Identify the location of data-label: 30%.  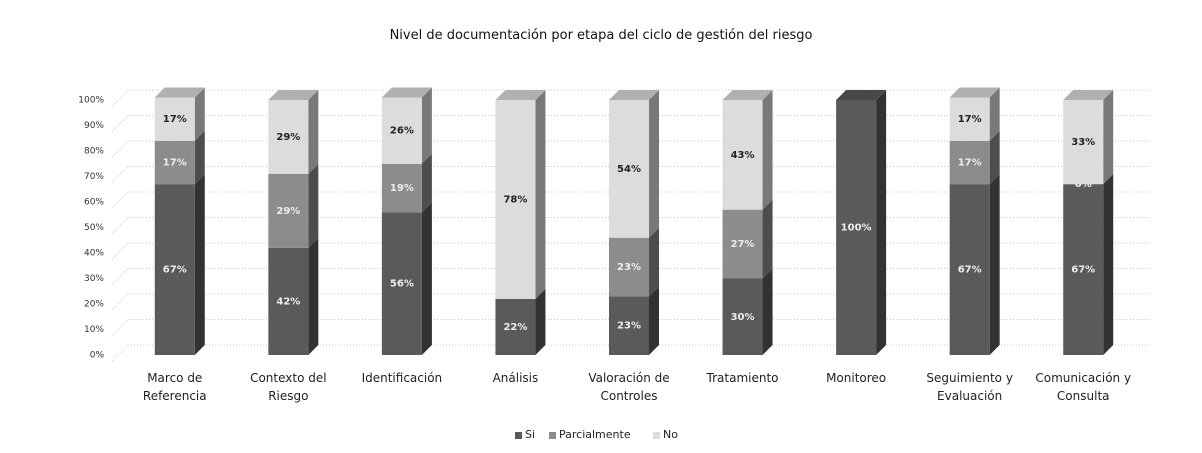
(743, 317).